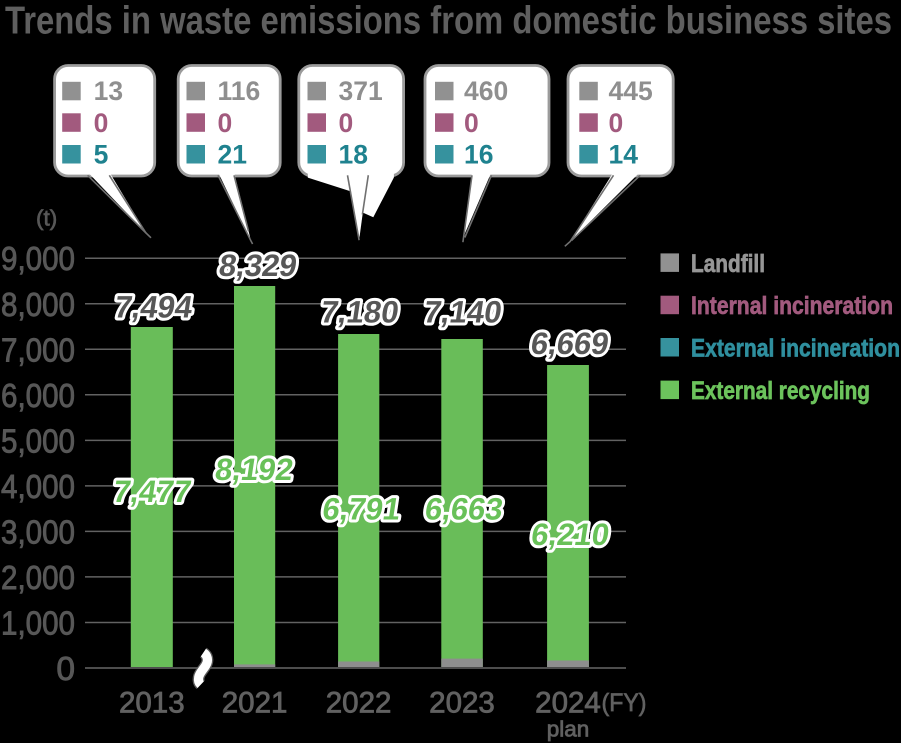 Image resolution: width=901 pixels, height=743 pixels. I want to click on svg-text: 5,000, so click(38, 441).